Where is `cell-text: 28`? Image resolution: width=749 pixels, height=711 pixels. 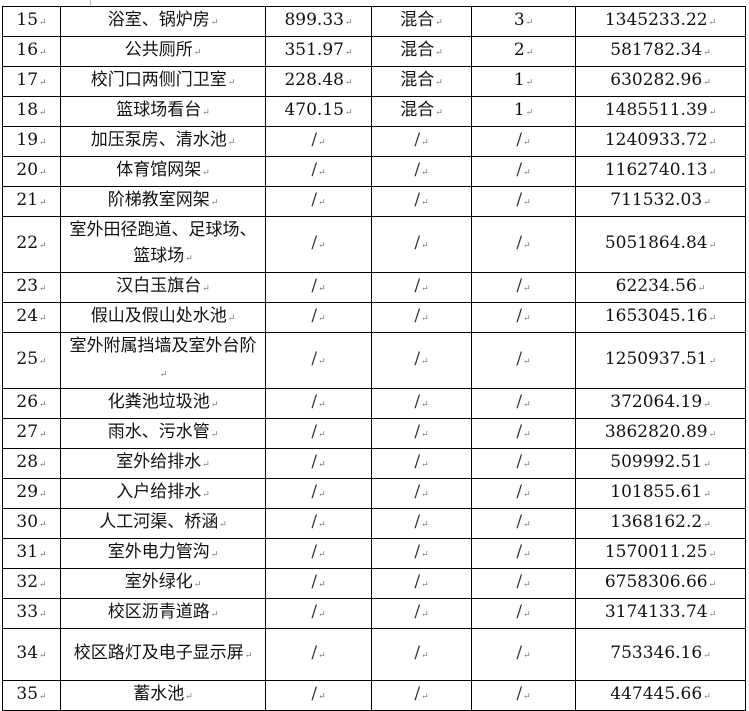 cell-text: 28 is located at coordinates (27, 462).